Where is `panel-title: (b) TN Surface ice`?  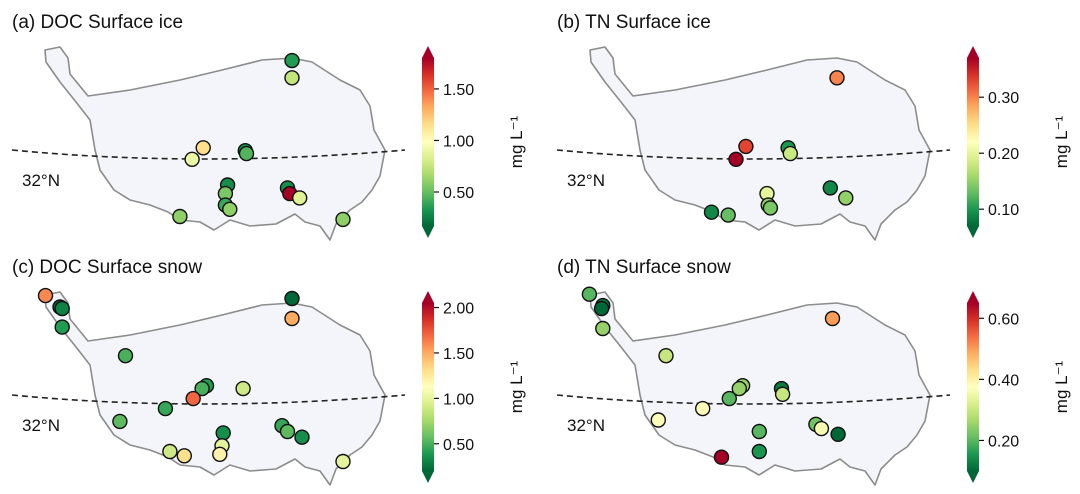
panel-title: (b) TN Surface ice is located at coordinates (634, 22).